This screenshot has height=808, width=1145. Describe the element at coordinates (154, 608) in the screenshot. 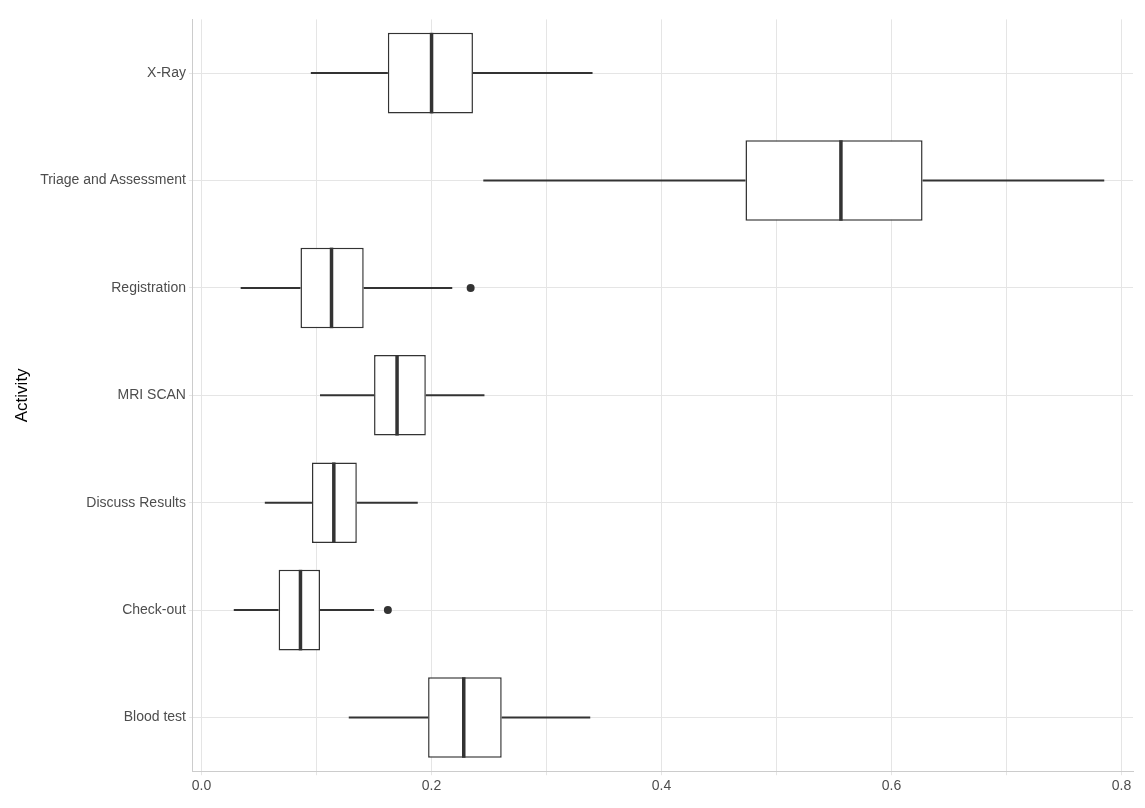

I see `y-tick-label: Check-out` at that location.